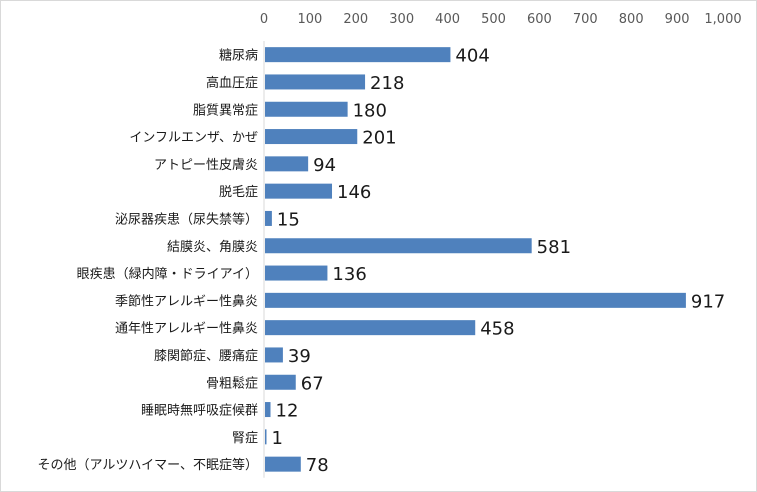 The width and height of the screenshot is (757, 492). What do you see at coordinates (186, 219) in the screenshot?
I see `category-label: 泌尿器疾患（尿失禁等）` at bounding box center [186, 219].